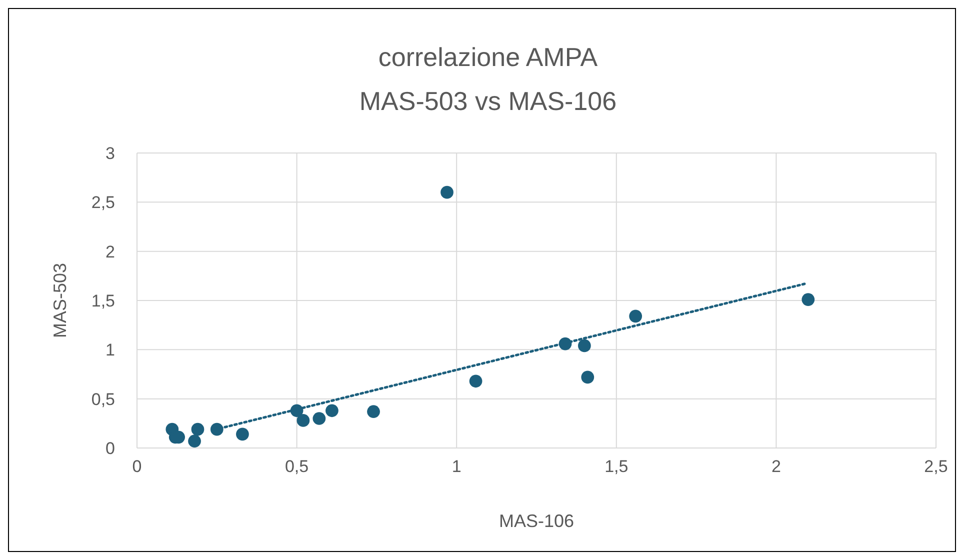 Image resolution: width=964 pixels, height=560 pixels. I want to click on y-tick-label: 0, so click(110, 448).